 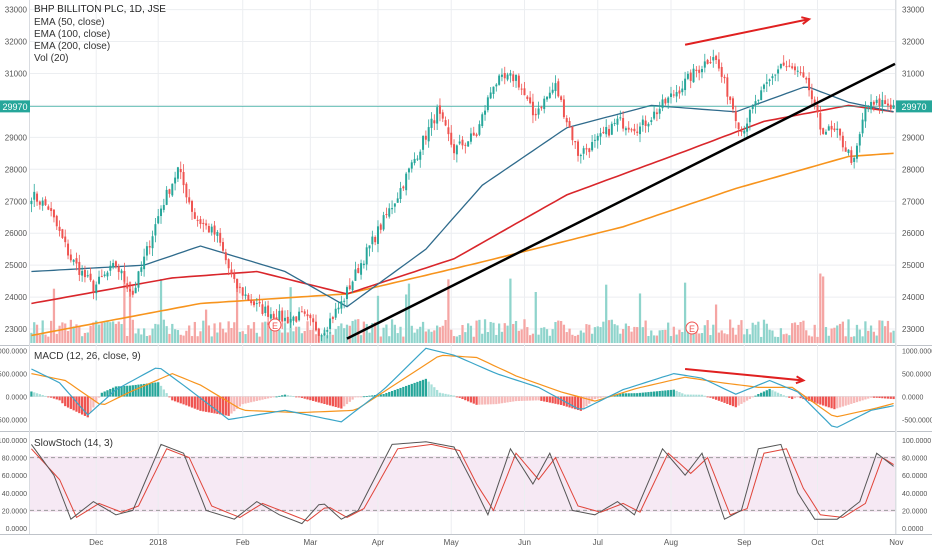 What do you see at coordinates (913, 398) in the screenshot?
I see `macd-tick-right: 0.0000` at bounding box center [913, 398].